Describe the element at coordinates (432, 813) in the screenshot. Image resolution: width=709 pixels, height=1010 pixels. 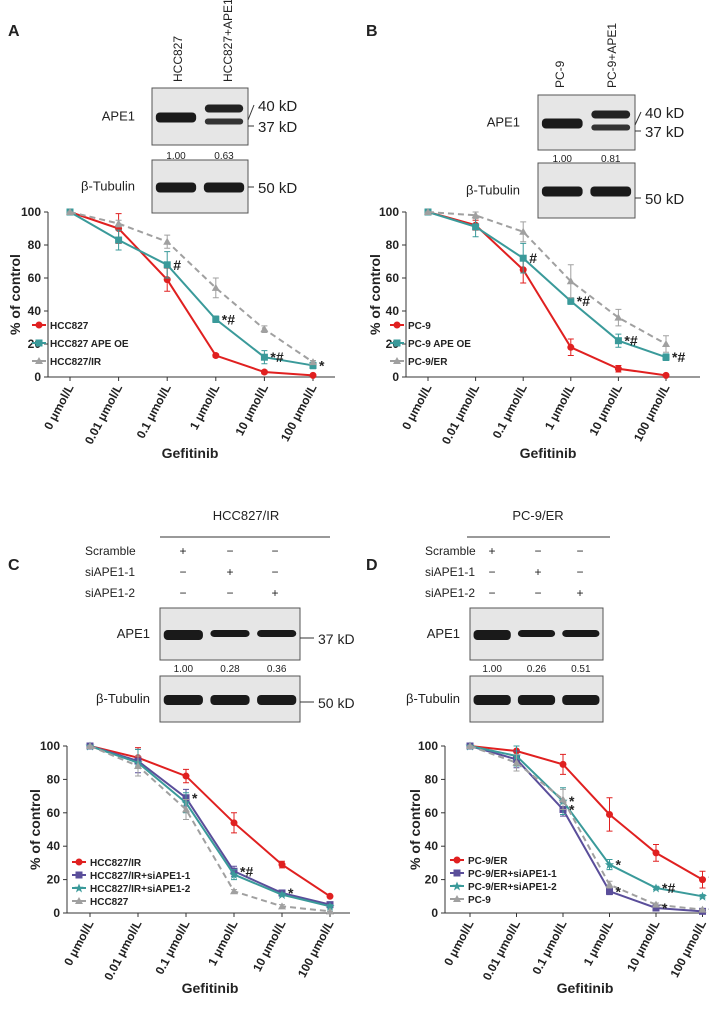
I see `y-tick-label: 60` at that location.